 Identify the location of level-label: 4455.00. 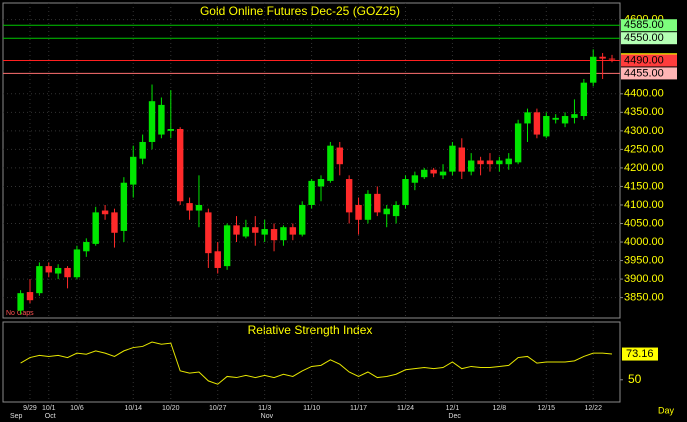
(644, 73).